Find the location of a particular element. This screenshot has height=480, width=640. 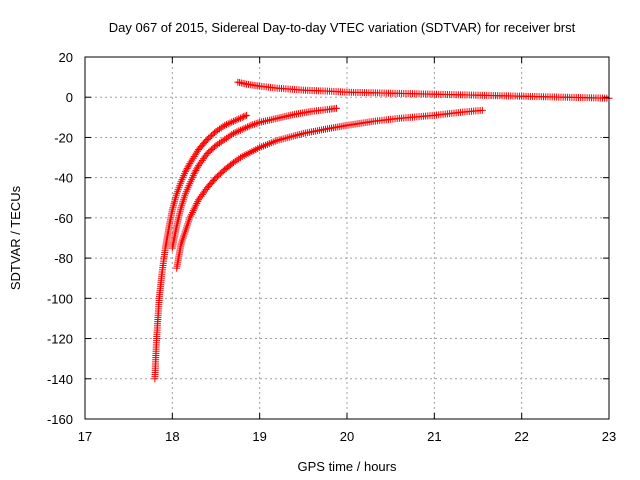

x-tick-label: 17 is located at coordinates (85, 436).